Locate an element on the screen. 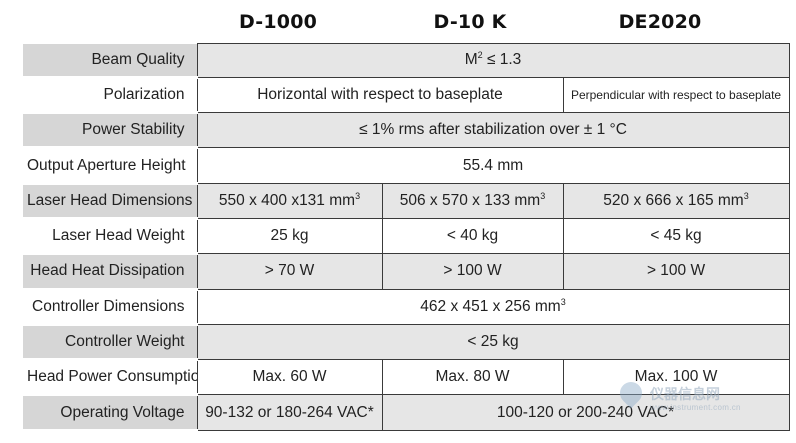  row-label: Polarization is located at coordinates (110, 96).